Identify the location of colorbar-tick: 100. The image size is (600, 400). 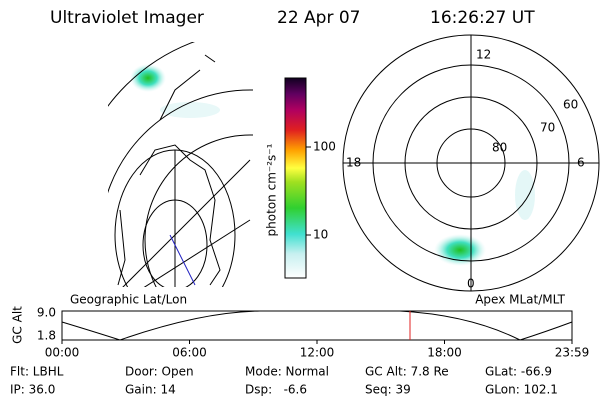
(324, 147).